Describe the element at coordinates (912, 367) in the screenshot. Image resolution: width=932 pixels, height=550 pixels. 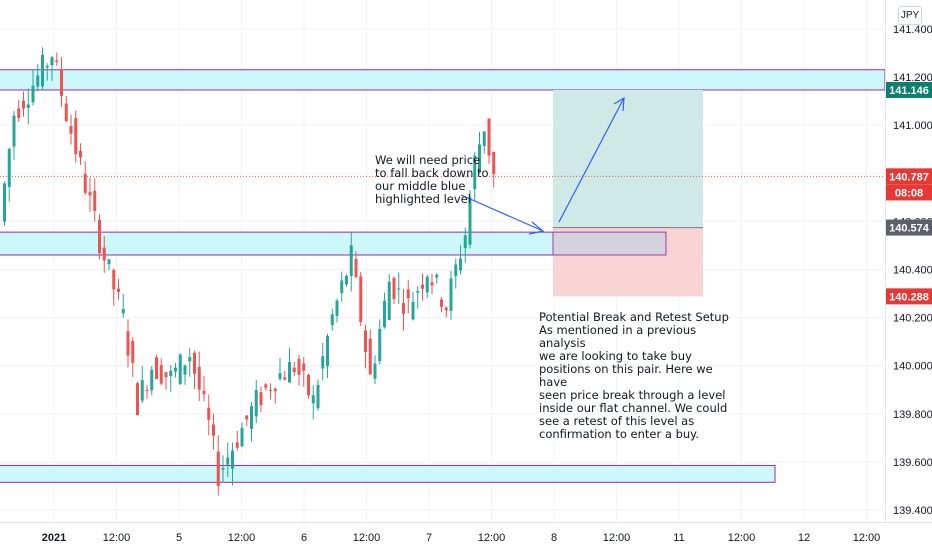
I see `y-tick-label: 140.000` at that location.